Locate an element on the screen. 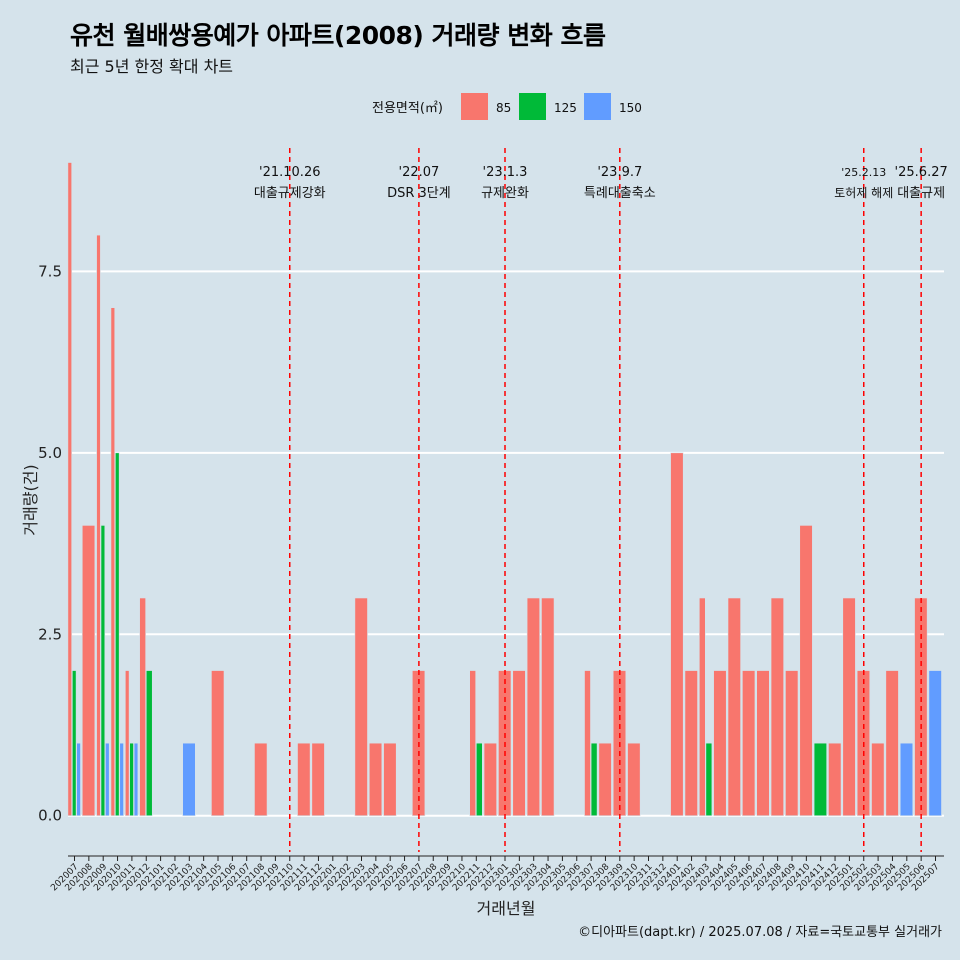 Image resolution: width=960 pixels, height=960 pixels. event-label: 특례대출축소 is located at coordinates (620, 193).